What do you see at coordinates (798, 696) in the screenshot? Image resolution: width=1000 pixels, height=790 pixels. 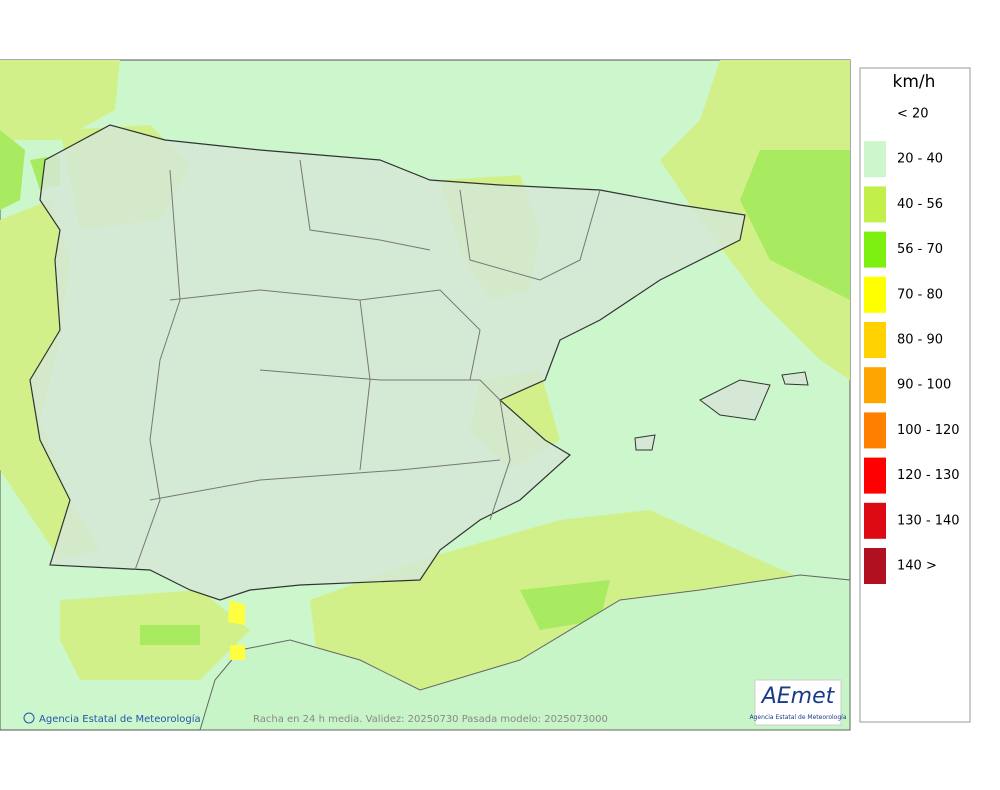 I see `logo: AEmet` at bounding box center [798, 696].